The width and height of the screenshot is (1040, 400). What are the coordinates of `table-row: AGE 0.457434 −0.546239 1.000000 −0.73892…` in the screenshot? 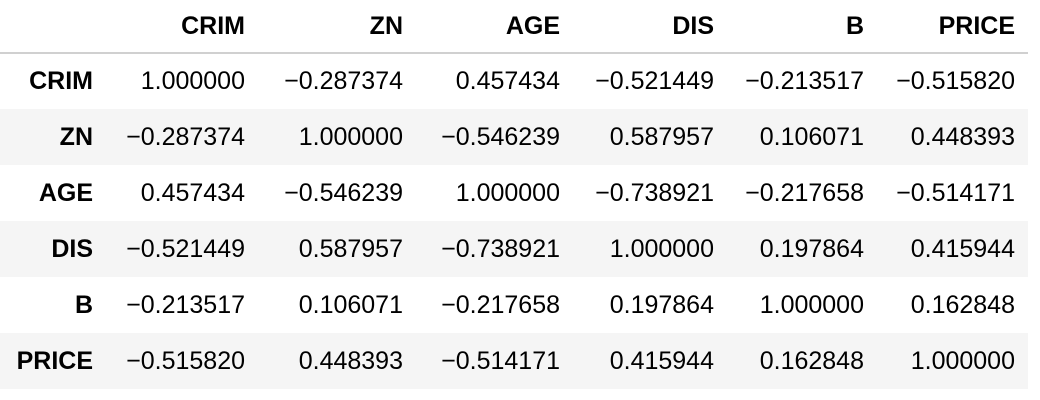 It's located at (514, 193).